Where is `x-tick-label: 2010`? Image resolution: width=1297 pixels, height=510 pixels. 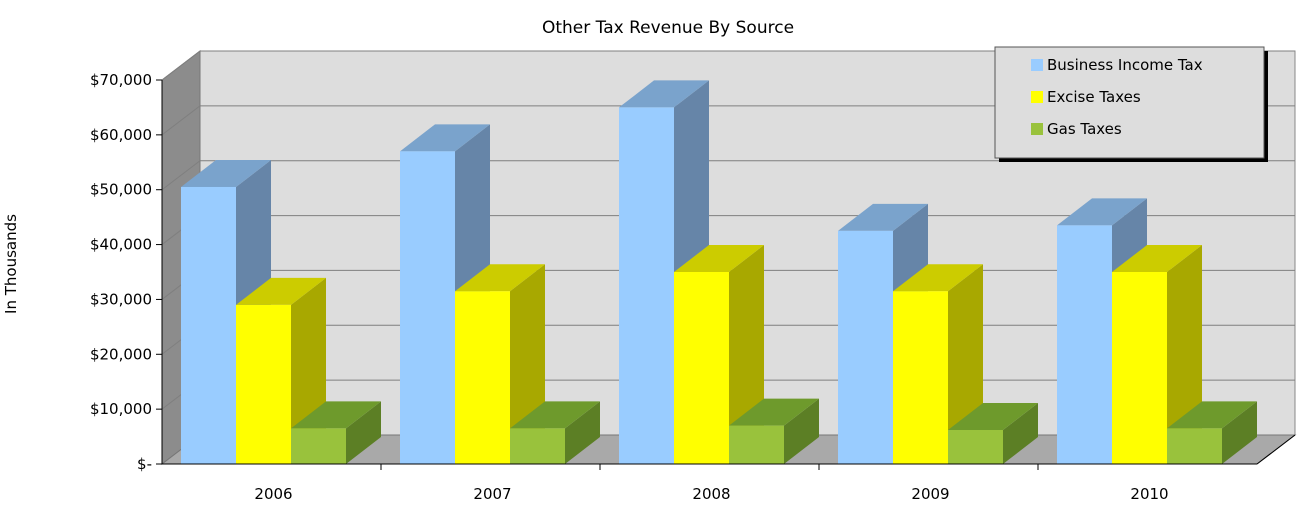 x-tick-label: 2010 is located at coordinates (1149, 494).